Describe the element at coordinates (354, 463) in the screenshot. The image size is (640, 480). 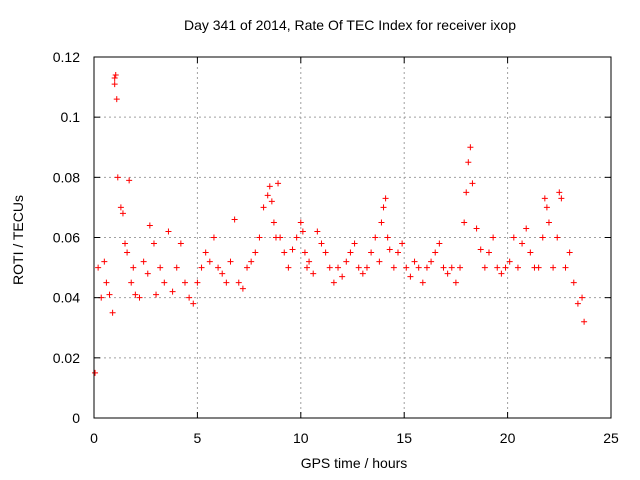
I see `x-axis-label: GPS time / hours` at that location.